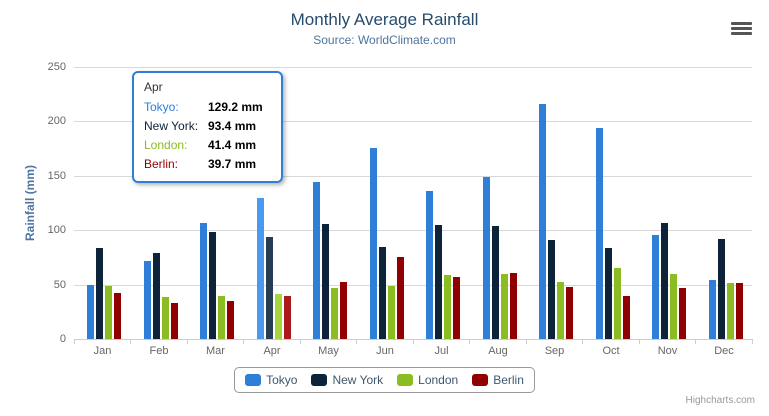 This screenshot has height=416, width=769. I want to click on bar-tokyo-nov, so click(655, 287).